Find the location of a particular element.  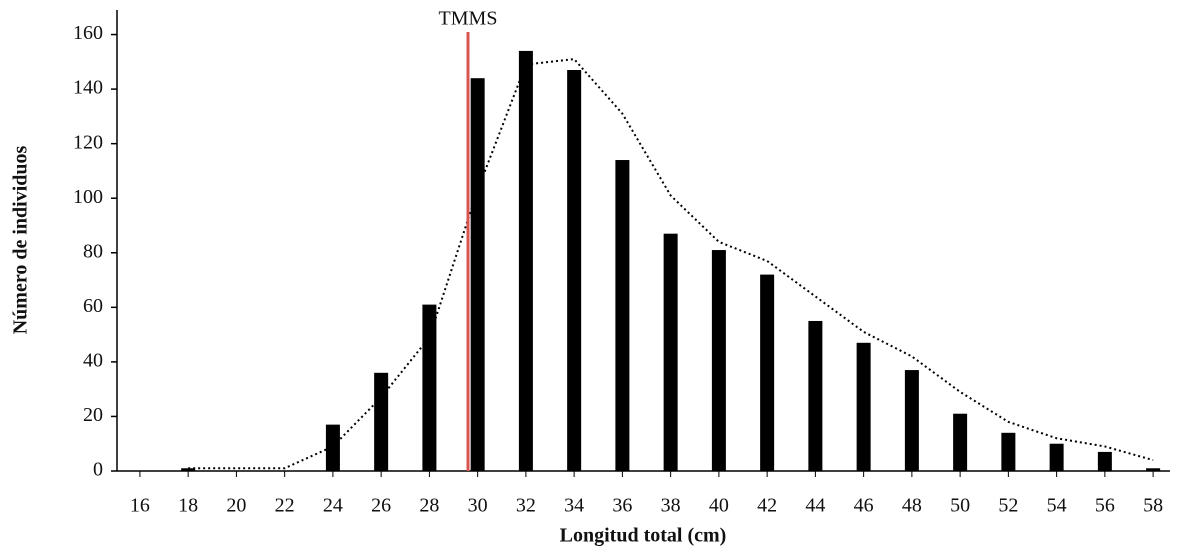

x-tick-label: 52 is located at coordinates (1008, 506).